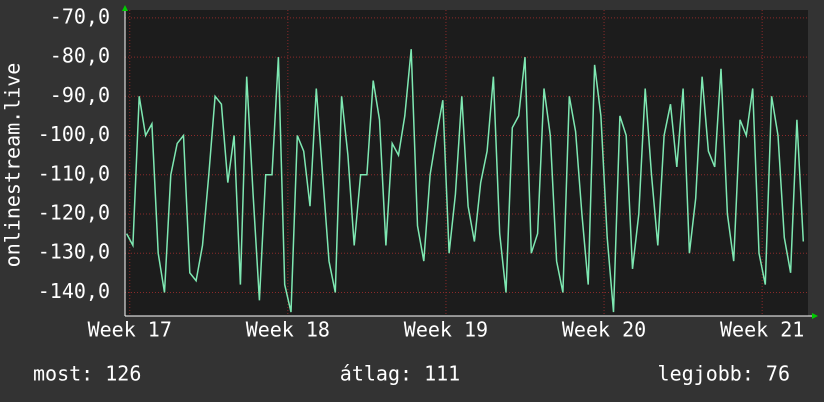  Describe the element at coordinates (80, 16) in the screenshot. I see `y-tick-label: -70,0` at that location.